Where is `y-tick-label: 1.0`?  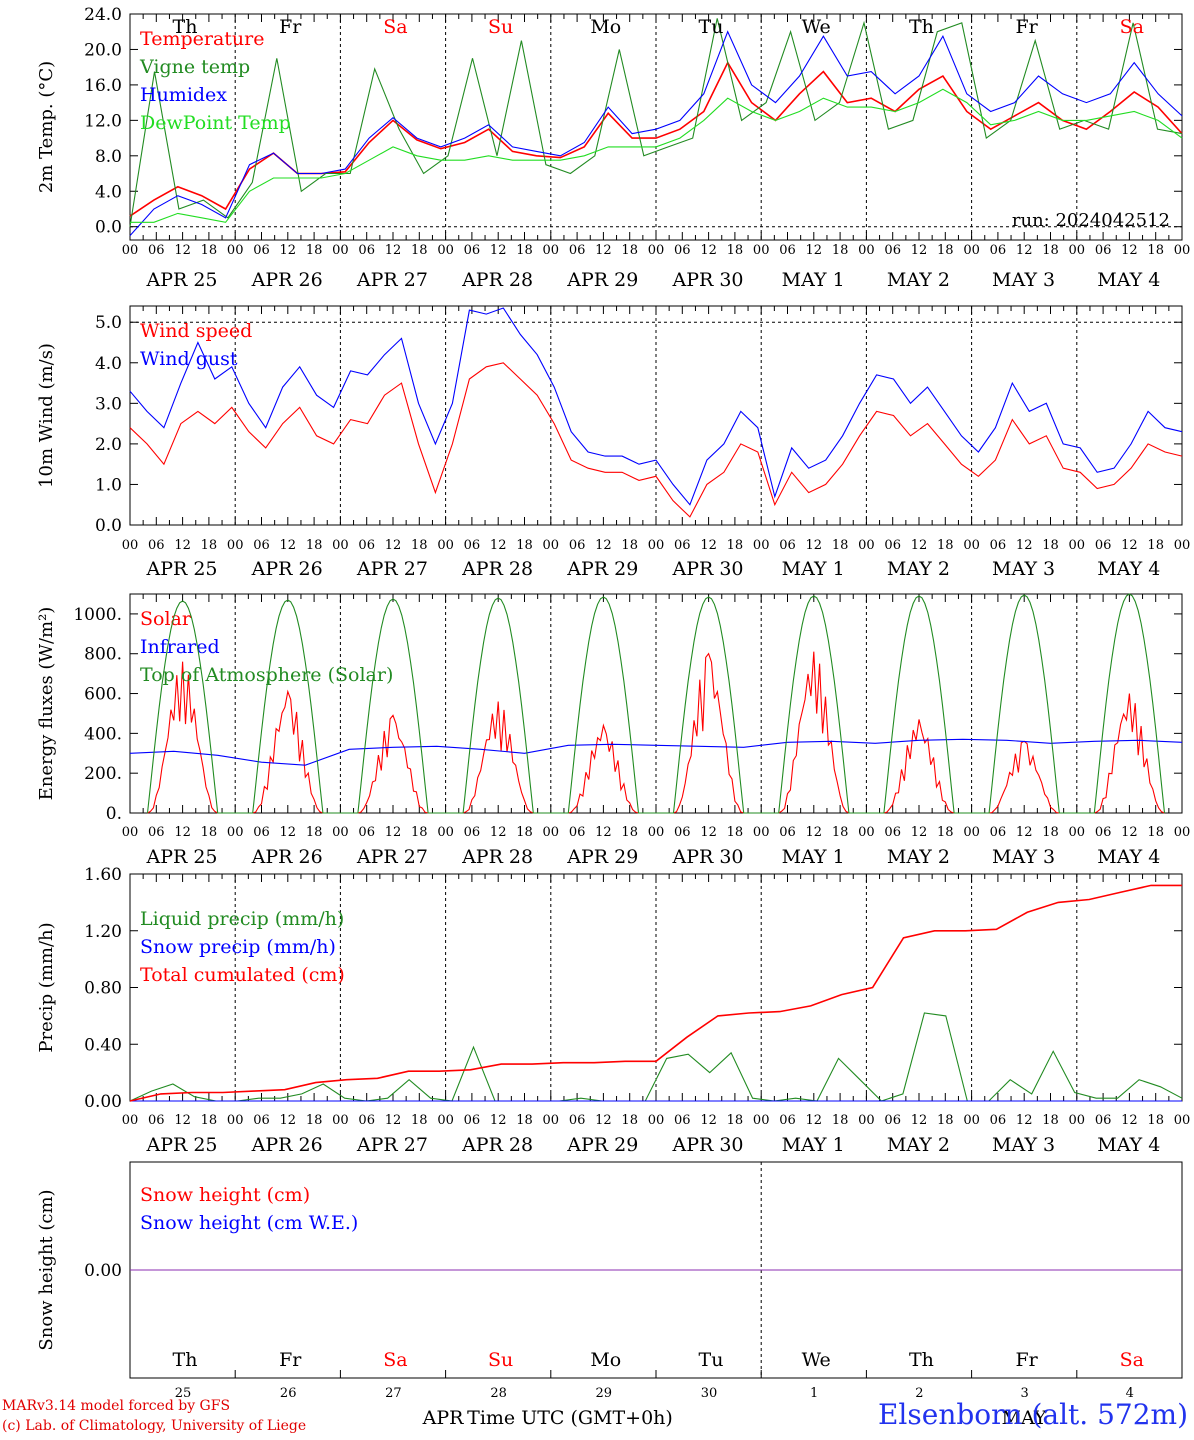 y-tick-label: 1.0 is located at coordinates (108, 485).